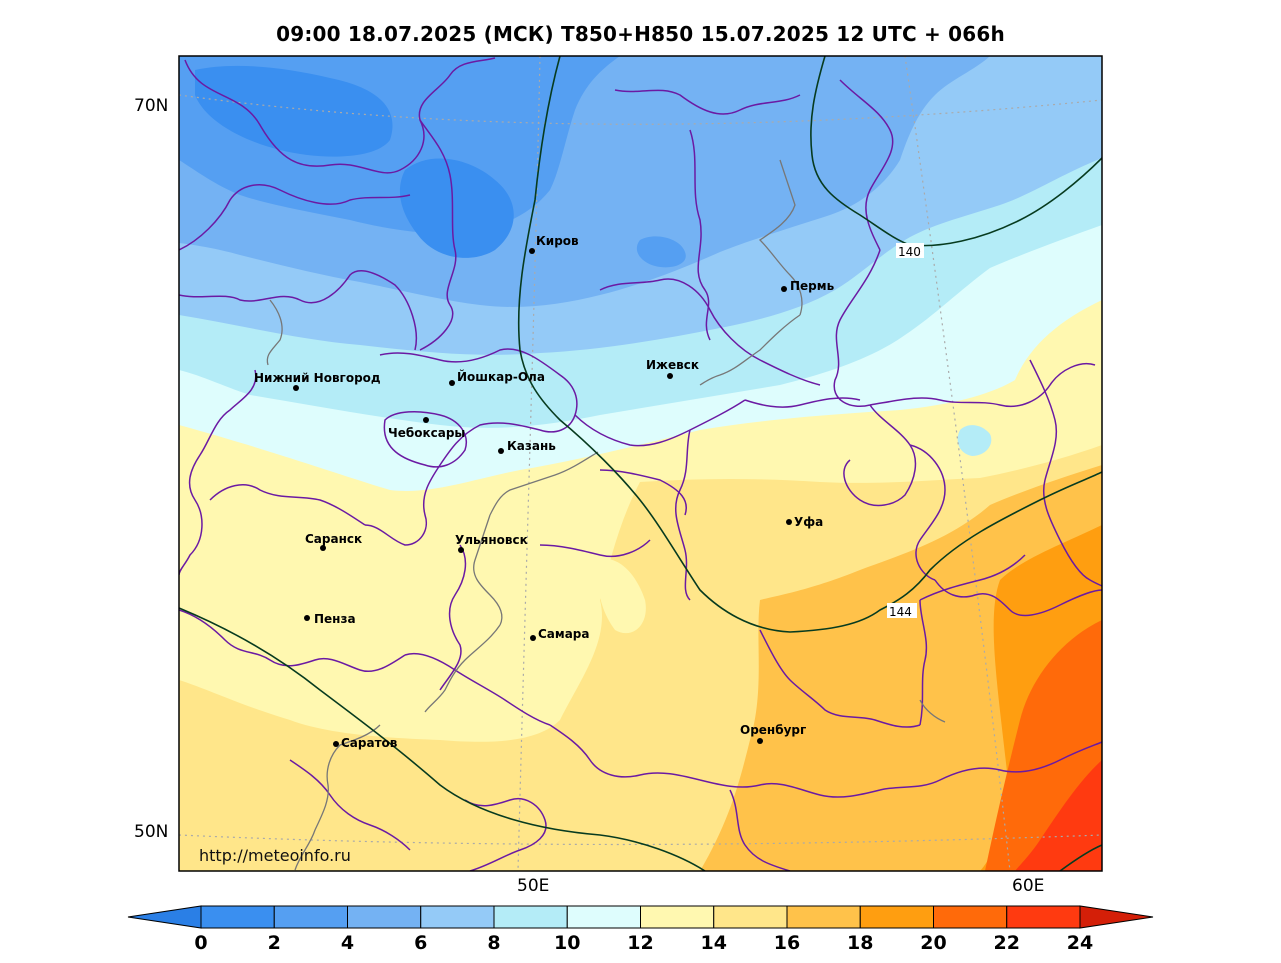 The image size is (1281, 963). Describe the element at coordinates (296, 388) in the screenshot. I see `city-dot-nizhny-novgorod` at that location.